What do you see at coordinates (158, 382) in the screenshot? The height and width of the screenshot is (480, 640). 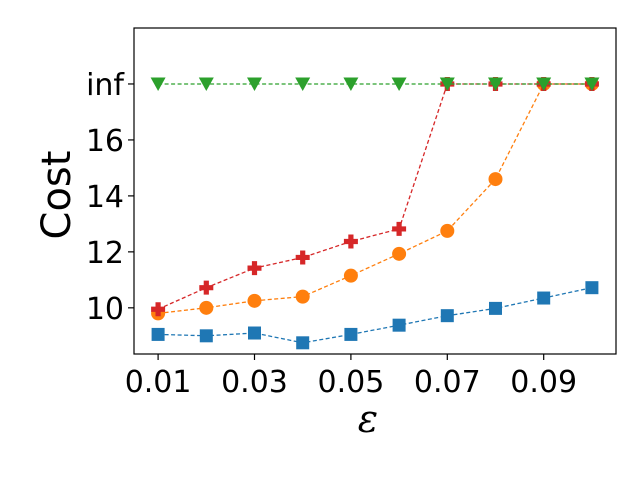 I see `x-tick-label: 0.01` at bounding box center [158, 382].